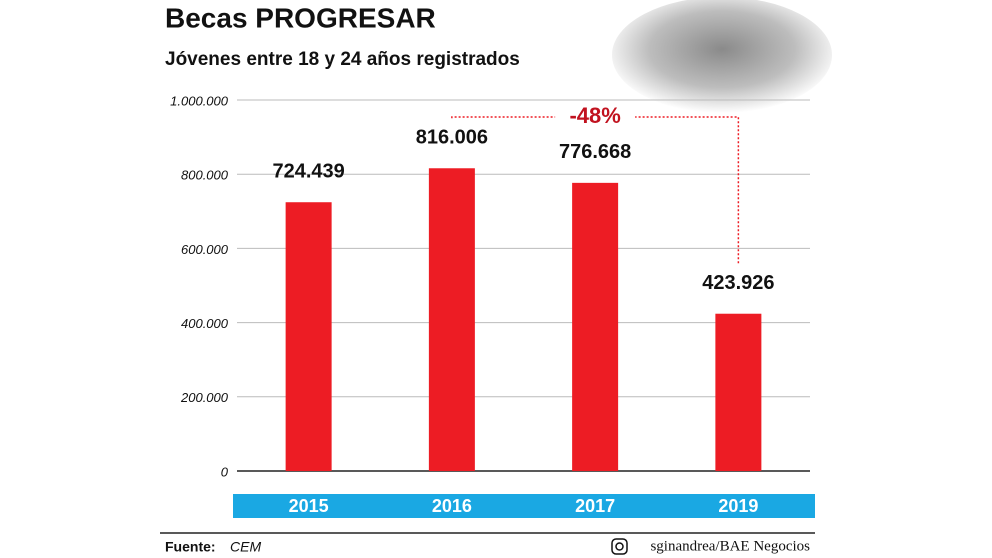  What do you see at coordinates (205, 249) in the screenshot?
I see `y-tick-label: 600.000` at bounding box center [205, 249].